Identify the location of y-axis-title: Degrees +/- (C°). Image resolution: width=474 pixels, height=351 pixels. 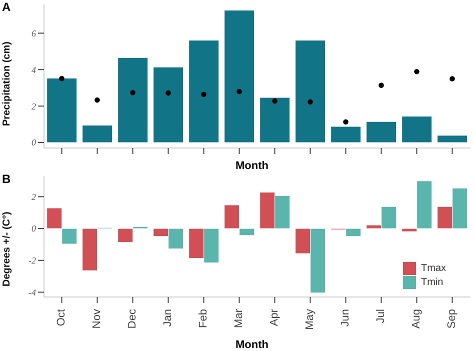
(7, 249).